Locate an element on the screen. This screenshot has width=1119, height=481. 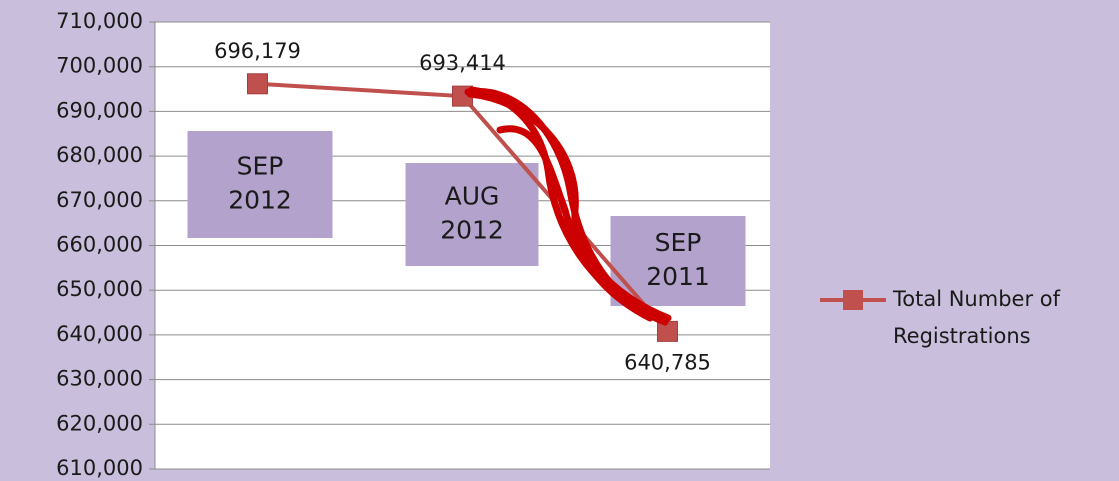
data-label: 693,414 is located at coordinates (462, 63).